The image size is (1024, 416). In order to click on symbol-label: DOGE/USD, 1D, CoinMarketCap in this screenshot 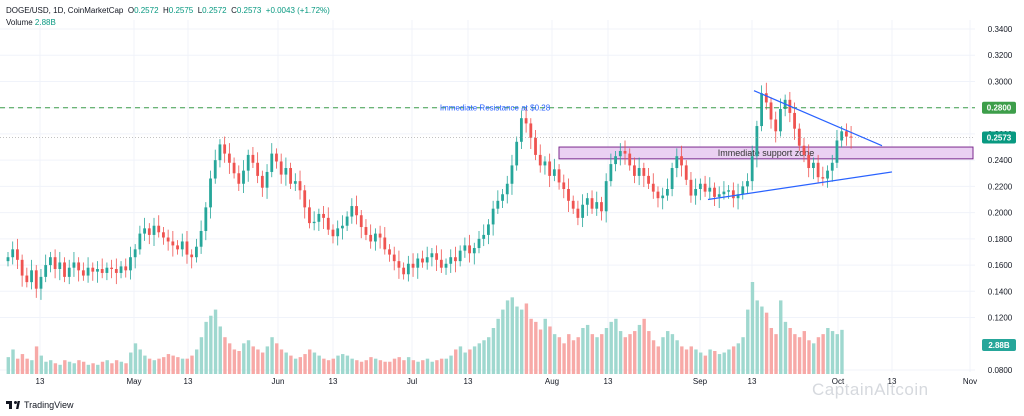, I will do `click(65, 10)`.